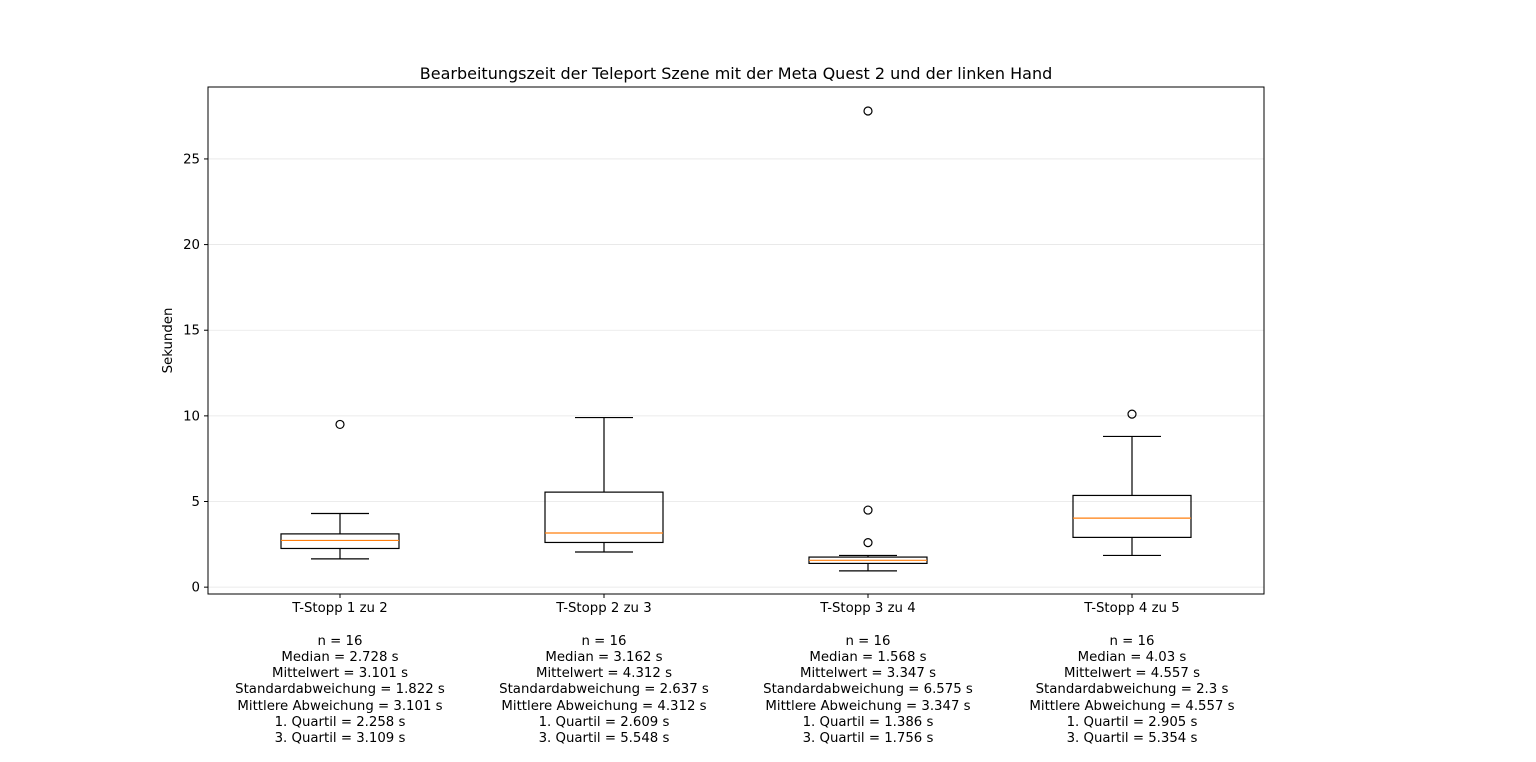  What do you see at coordinates (340, 608) in the screenshot?
I see `x-tick-label: T-Stopp 1 zu 2` at bounding box center [340, 608].